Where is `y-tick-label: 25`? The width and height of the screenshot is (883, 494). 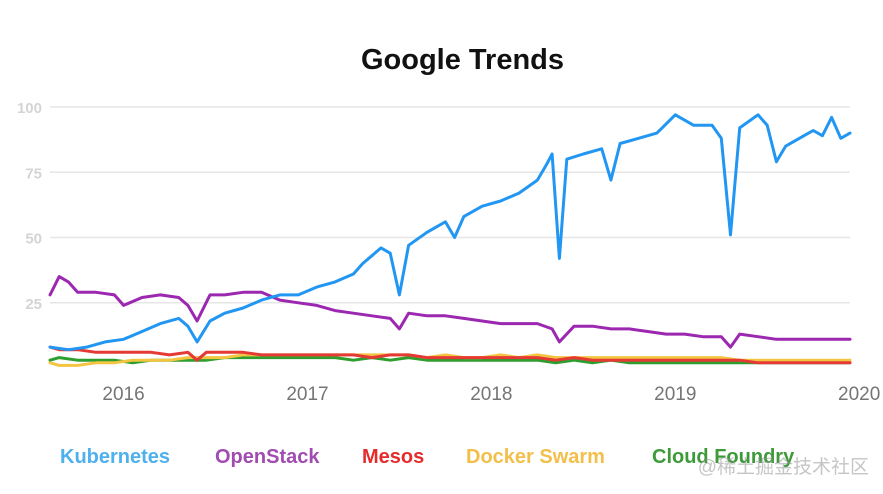 y-tick-label: 25 is located at coordinates (33, 304).